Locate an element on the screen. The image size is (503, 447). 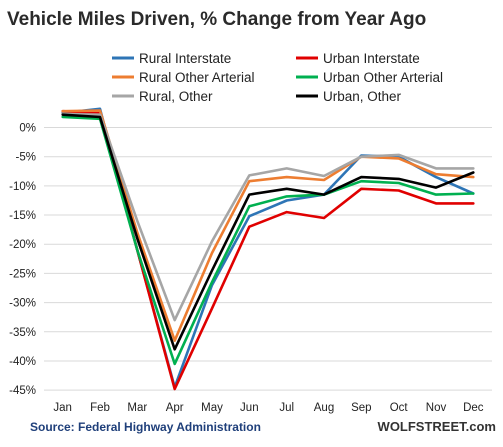
x-tick-label: Aug is located at coordinates (324, 408).